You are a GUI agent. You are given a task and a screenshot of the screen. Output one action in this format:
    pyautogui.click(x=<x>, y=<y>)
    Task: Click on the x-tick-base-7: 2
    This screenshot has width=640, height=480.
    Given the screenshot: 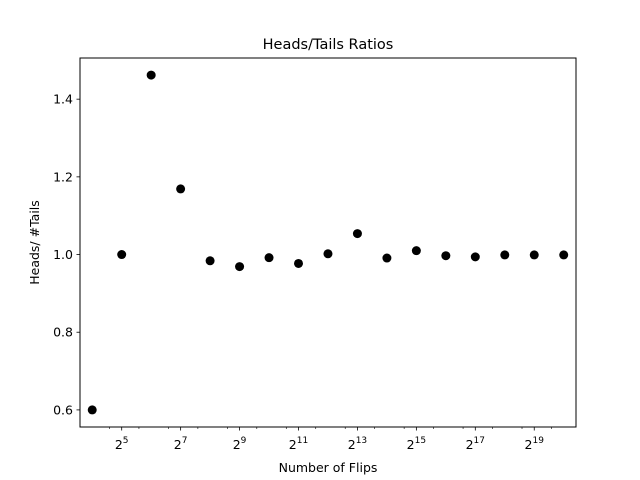 What is the action you would take?
    pyautogui.click(x=529, y=444)
    